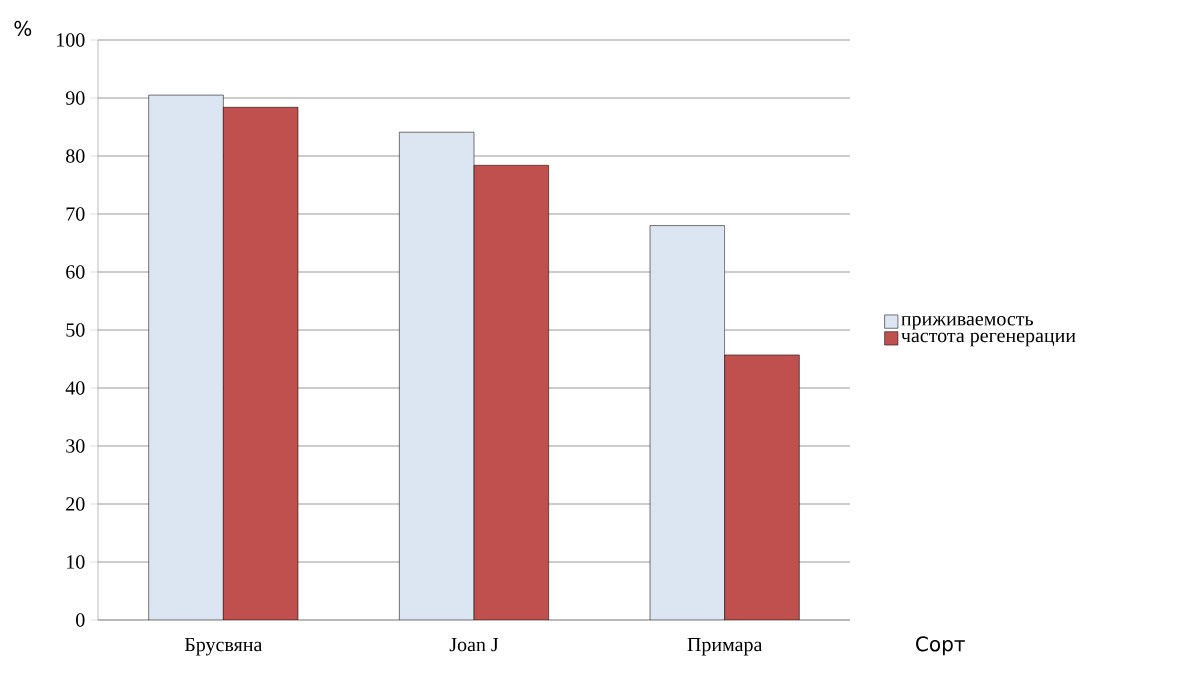  I want to click on legend-label: приживаемость, so click(967, 322).